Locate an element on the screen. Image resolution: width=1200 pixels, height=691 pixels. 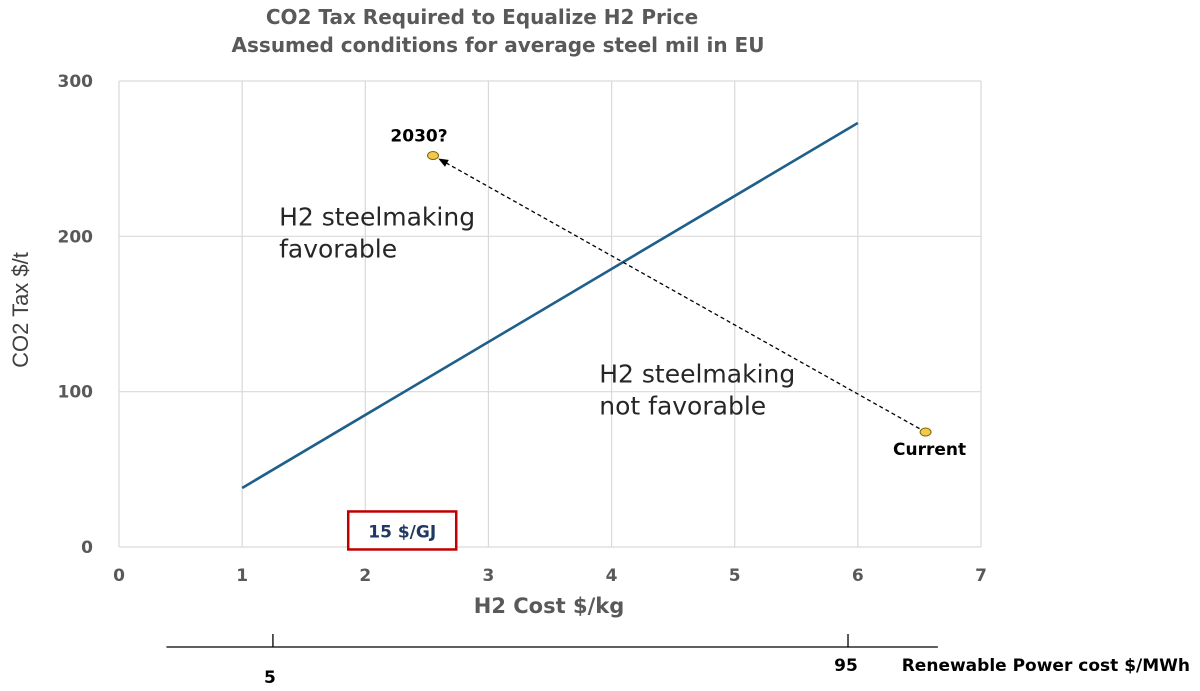
y-tick-label: 300 is located at coordinates (76, 82).